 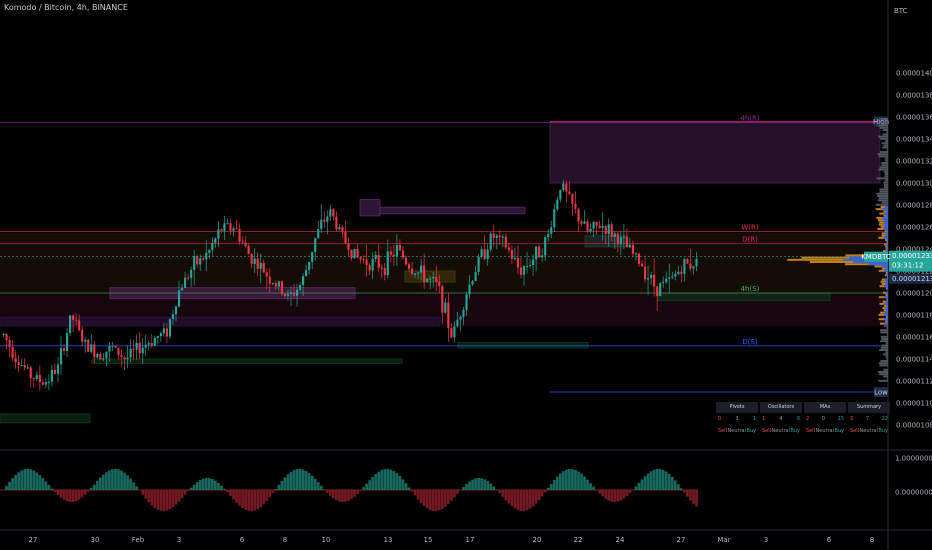 What do you see at coordinates (428, 540) in the screenshot?
I see `time-label-8: 15` at bounding box center [428, 540].